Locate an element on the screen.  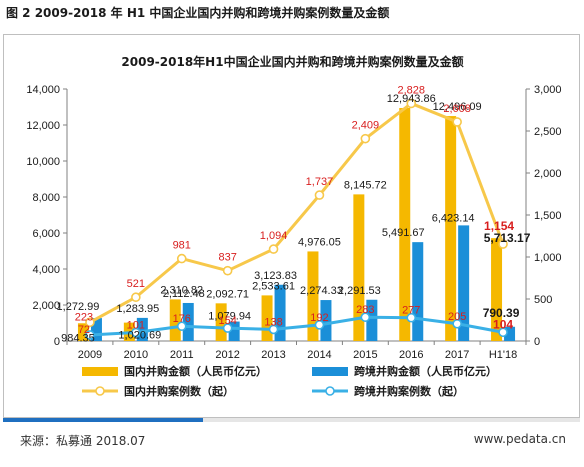
y-right-tick-label: 500 is located at coordinates (543, 300).